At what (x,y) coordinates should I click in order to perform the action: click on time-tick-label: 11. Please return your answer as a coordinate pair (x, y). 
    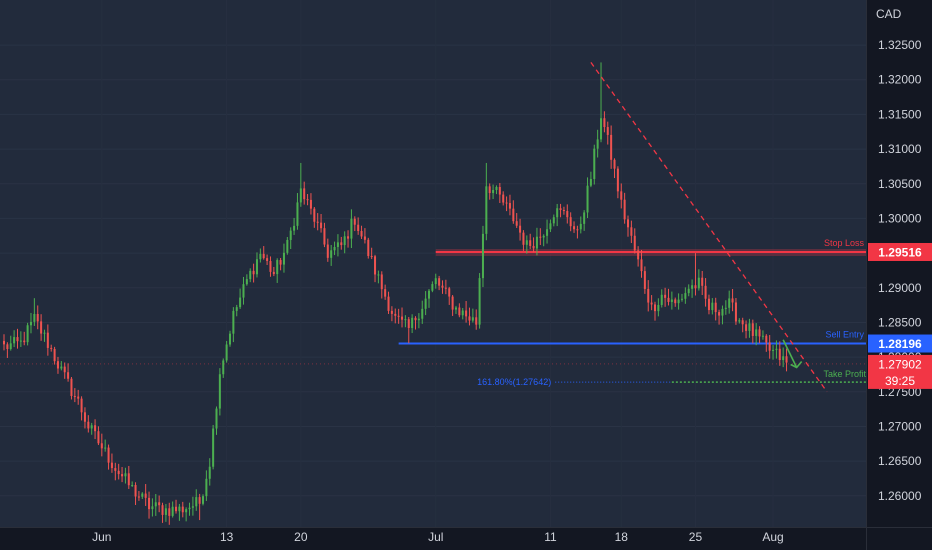
    Looking at the image, I should click on (550, 537).